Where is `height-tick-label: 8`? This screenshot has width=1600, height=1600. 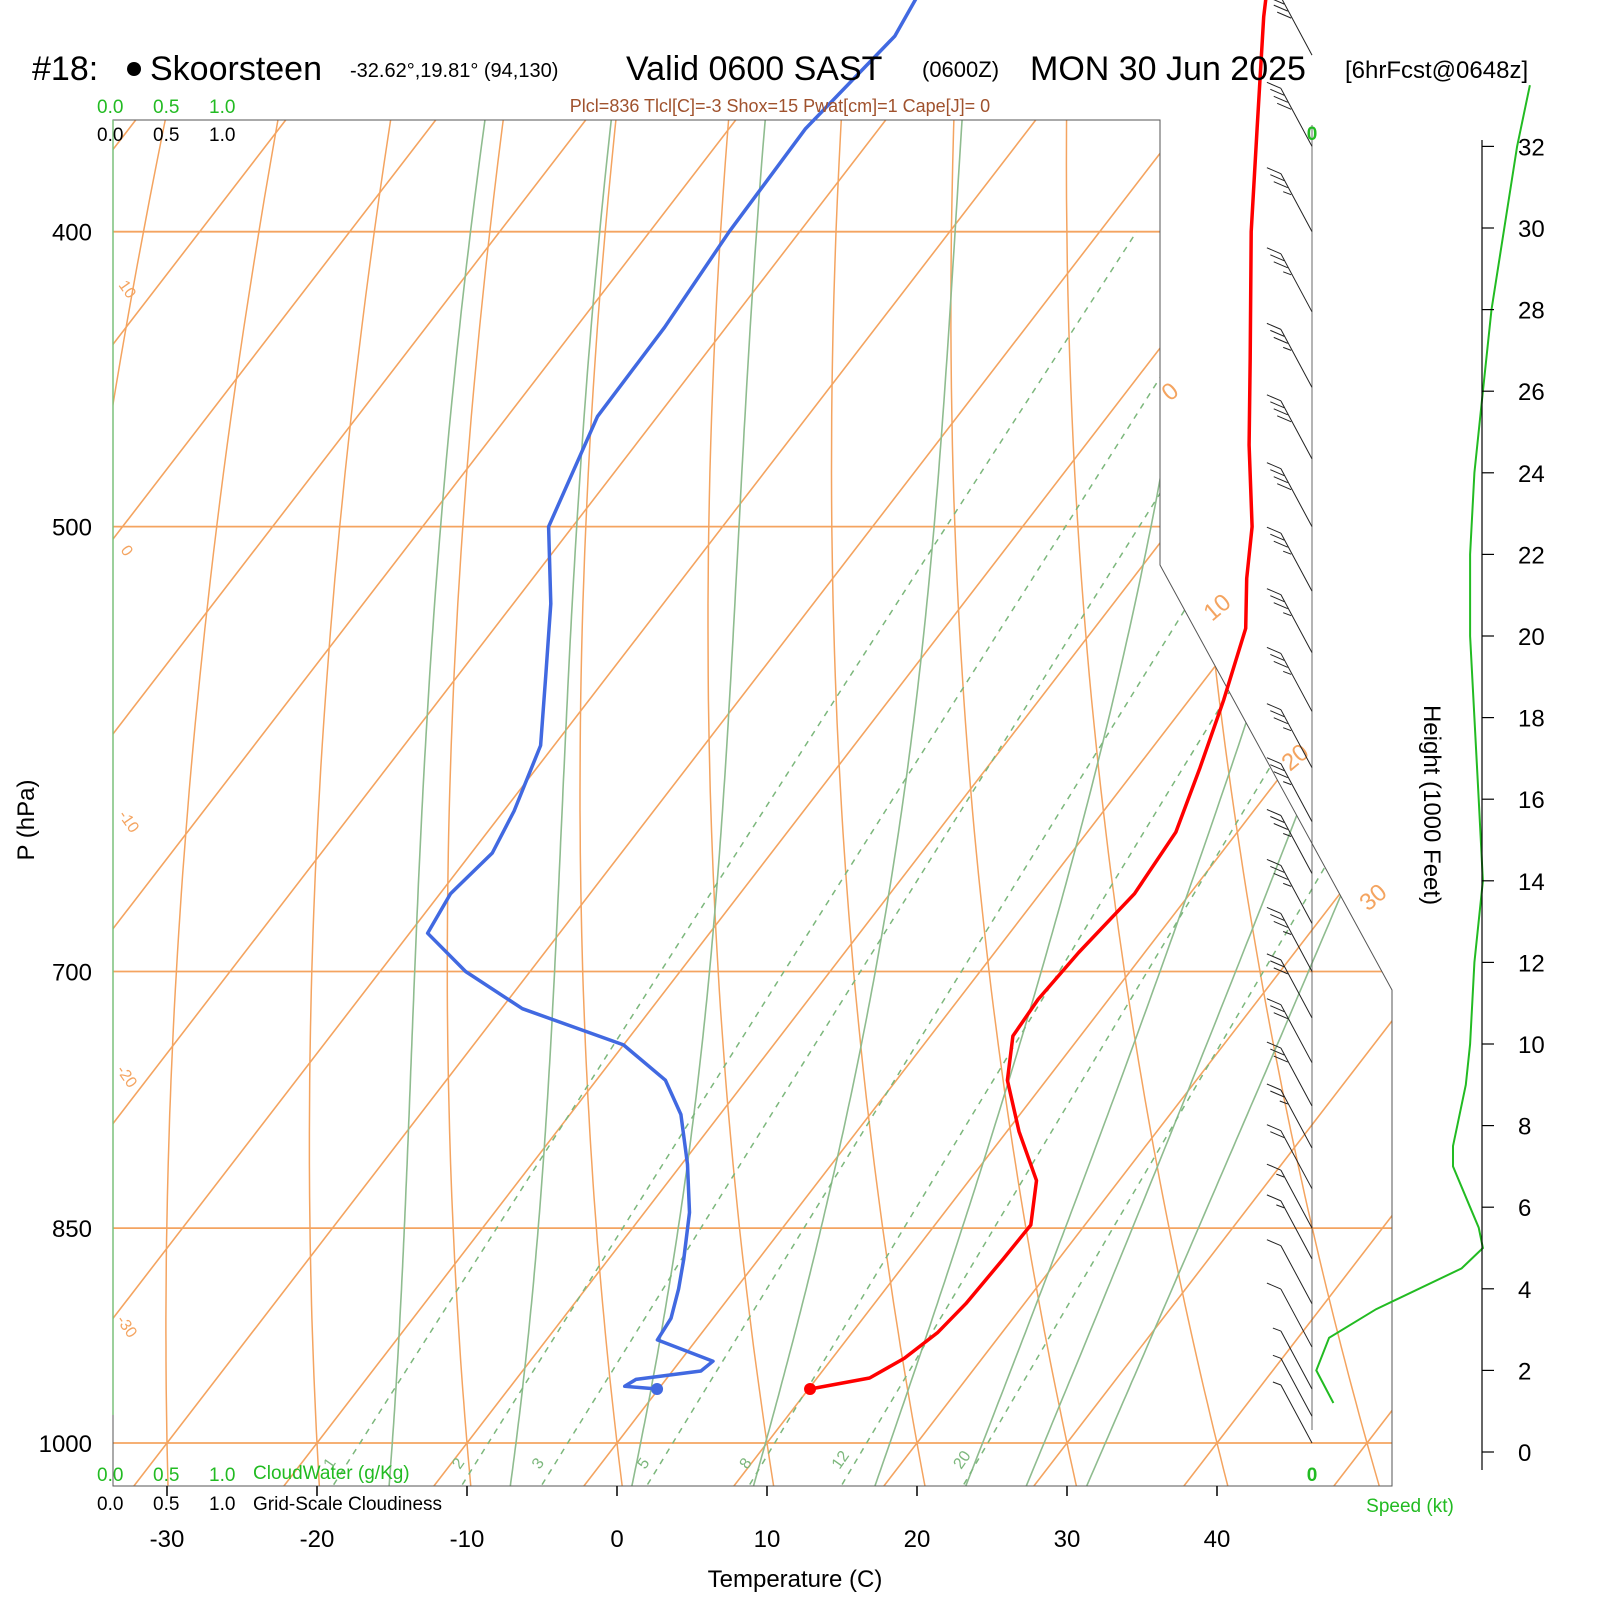
height-tick-label: 8 is located at coordinates (1524, 1127).